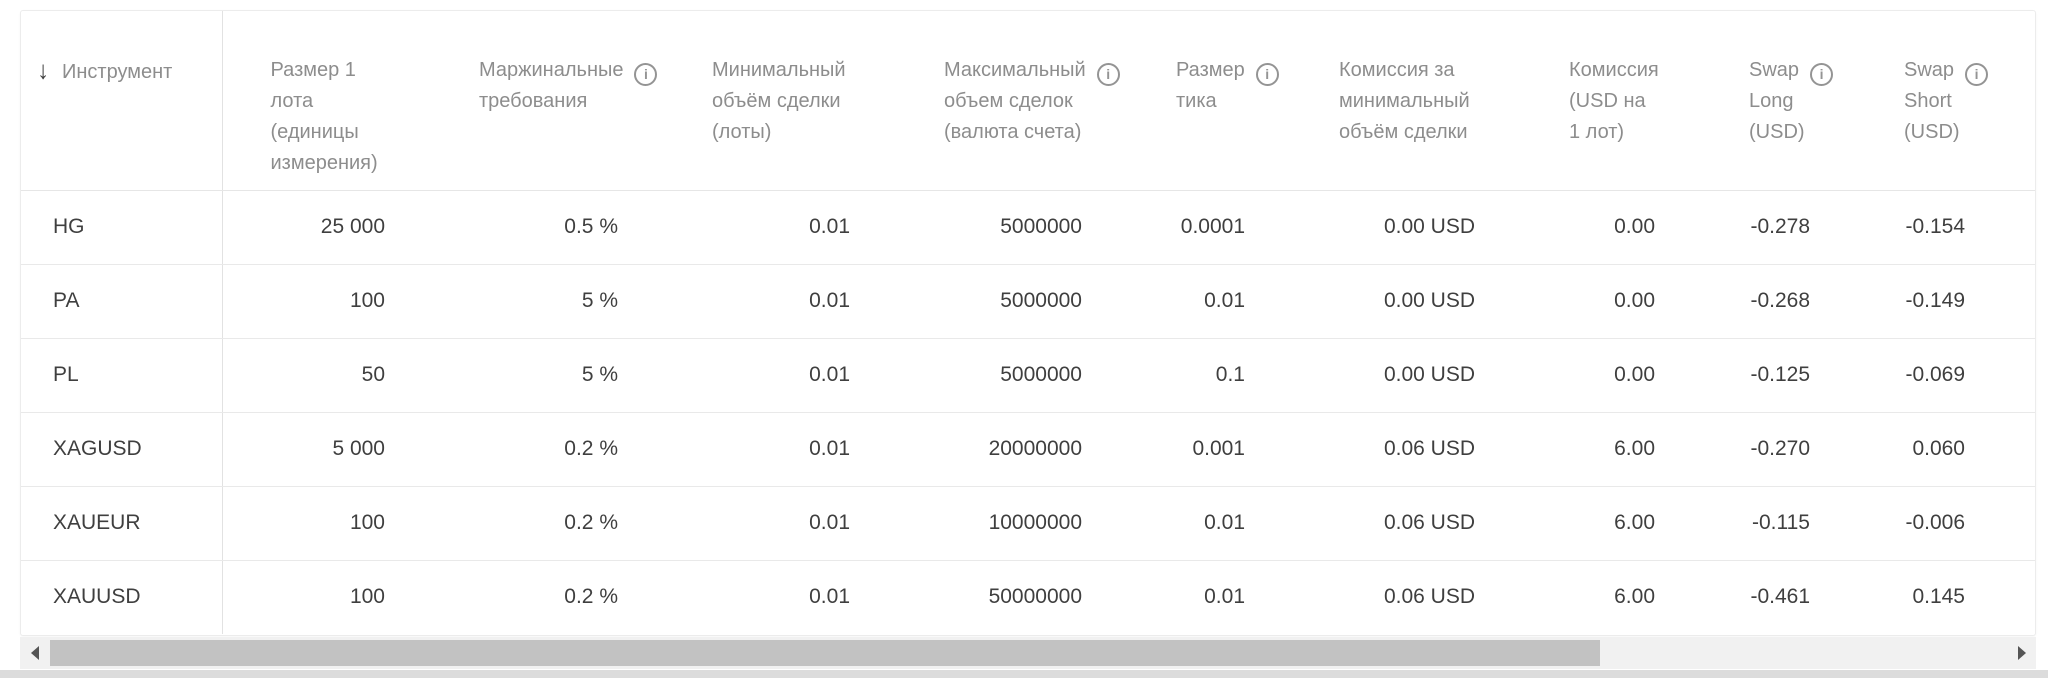  I want to click on column-header-margin: Маржинальные i требования, so click(571, 101).